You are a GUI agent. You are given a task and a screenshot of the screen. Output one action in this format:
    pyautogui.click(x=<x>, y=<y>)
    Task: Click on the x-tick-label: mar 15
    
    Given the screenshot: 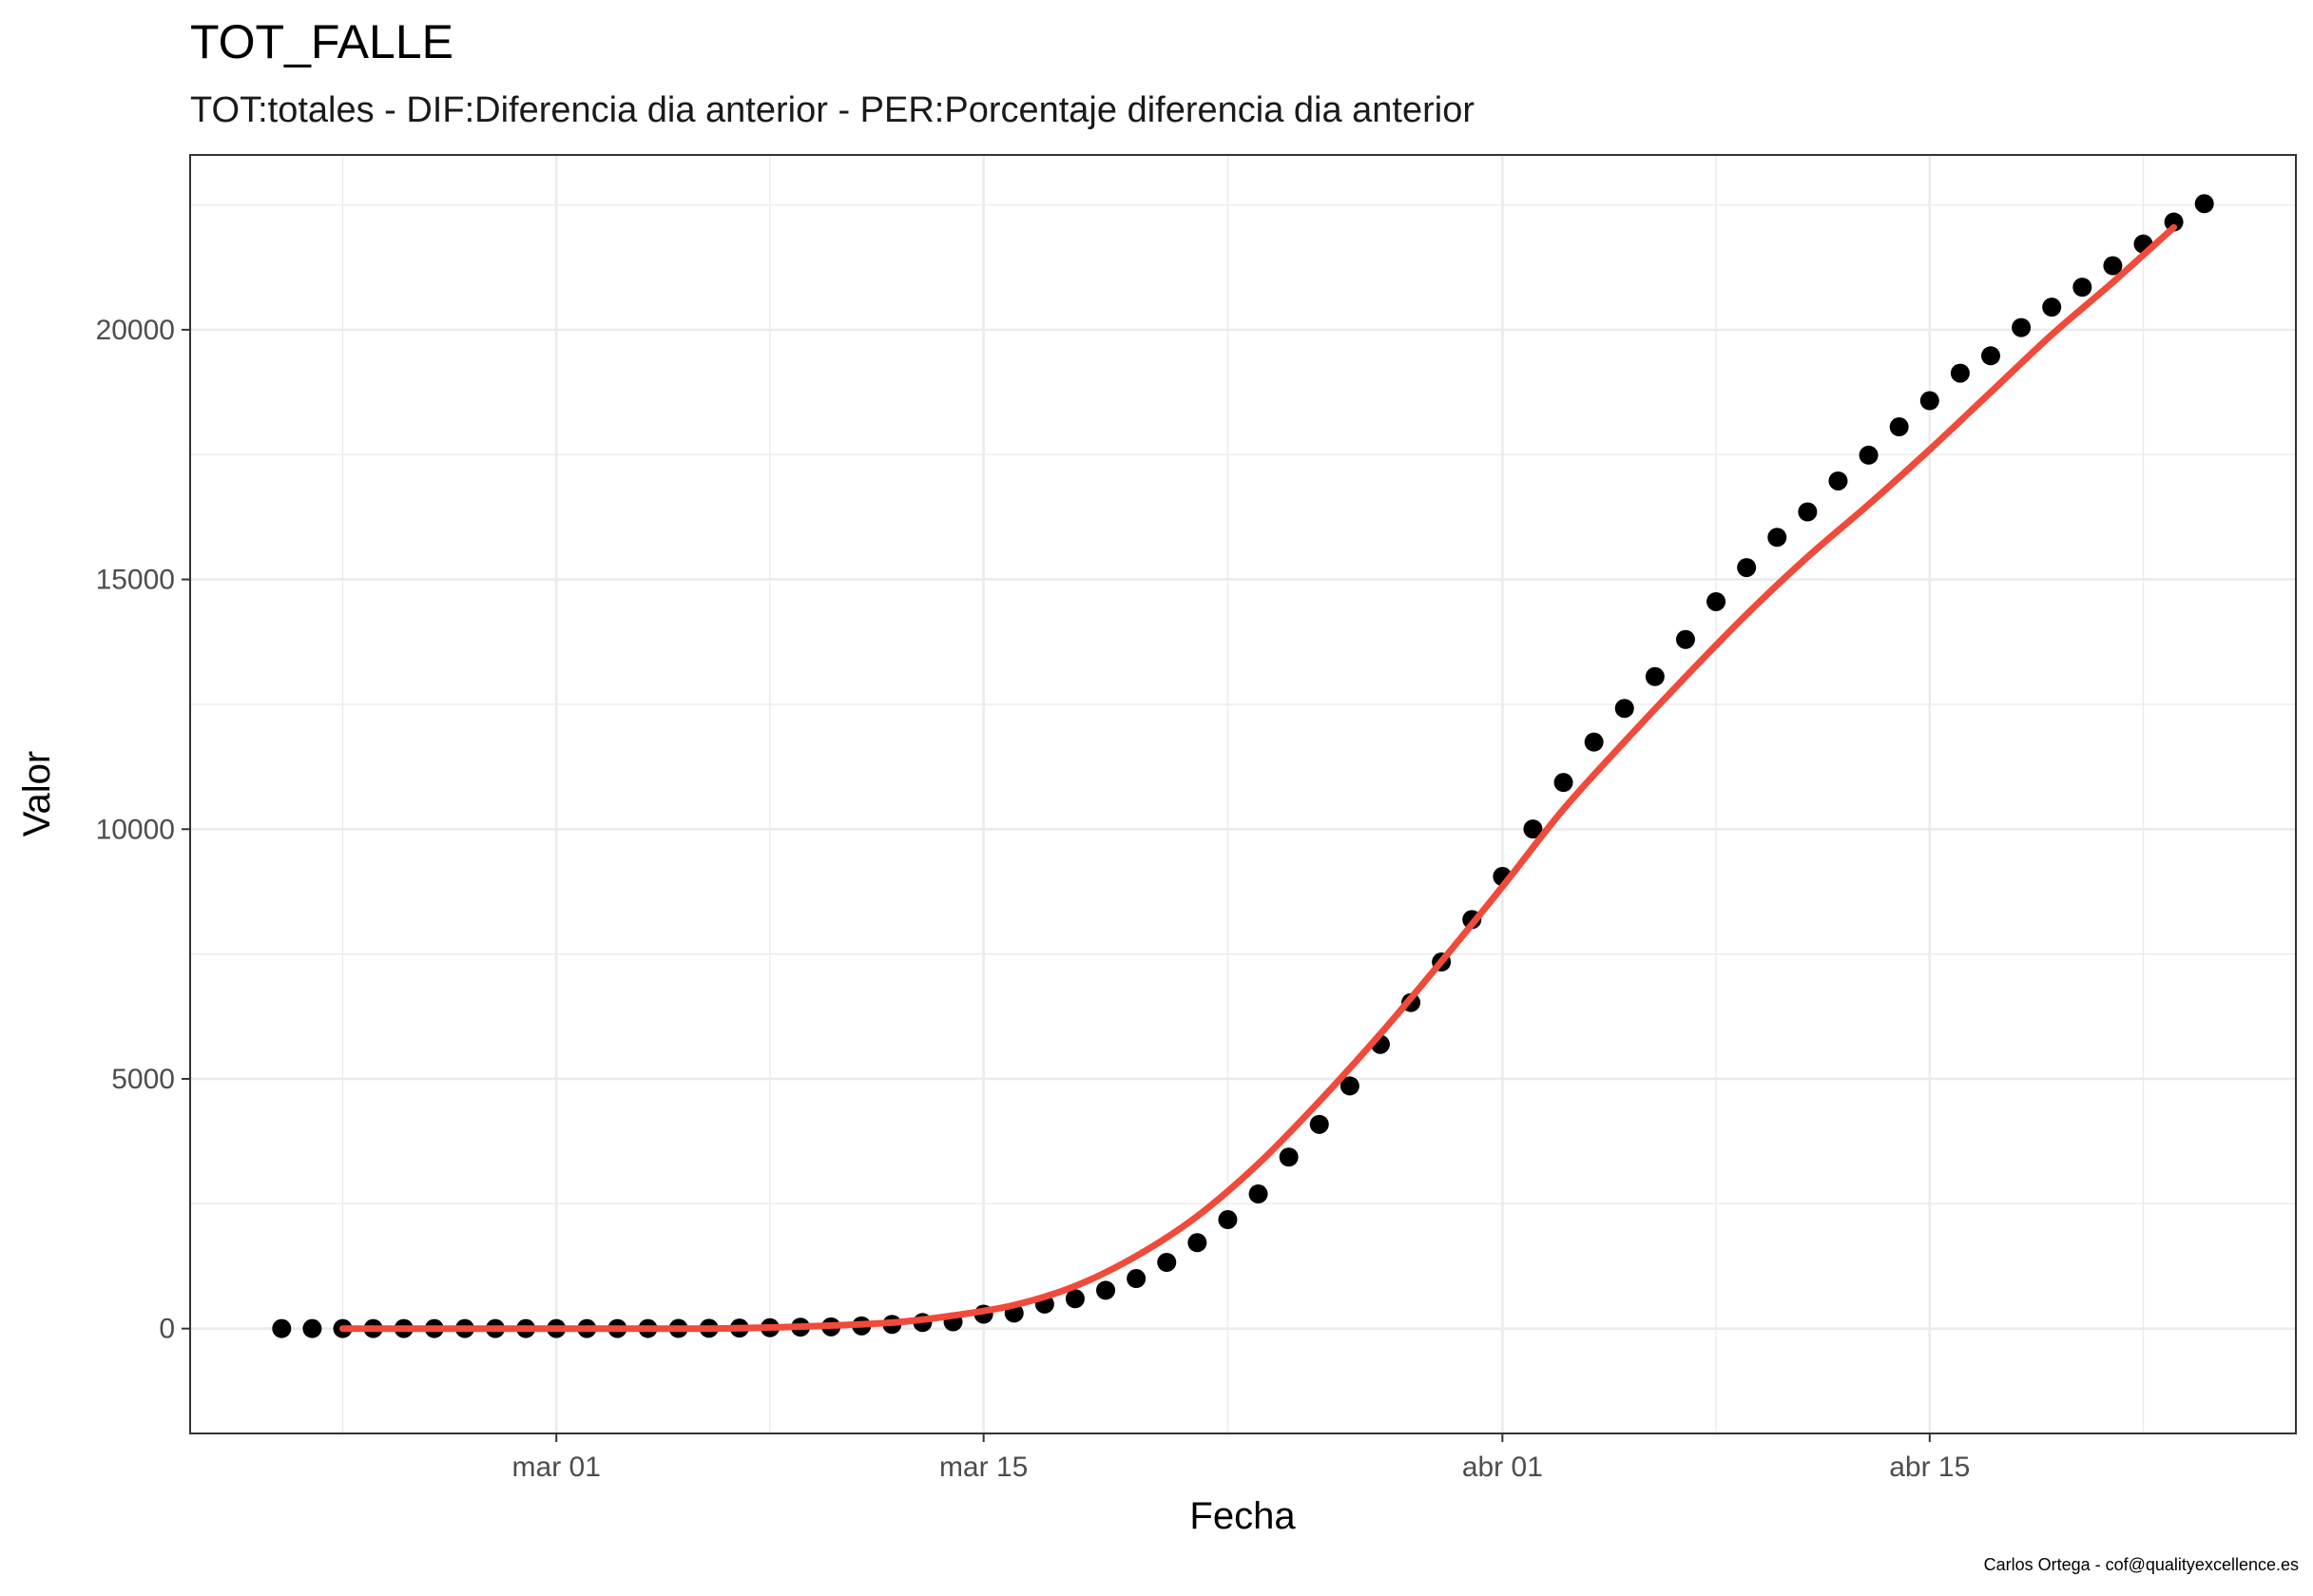 What is the action you would take?
    pyautogui.click(x=983, y=1467)
    